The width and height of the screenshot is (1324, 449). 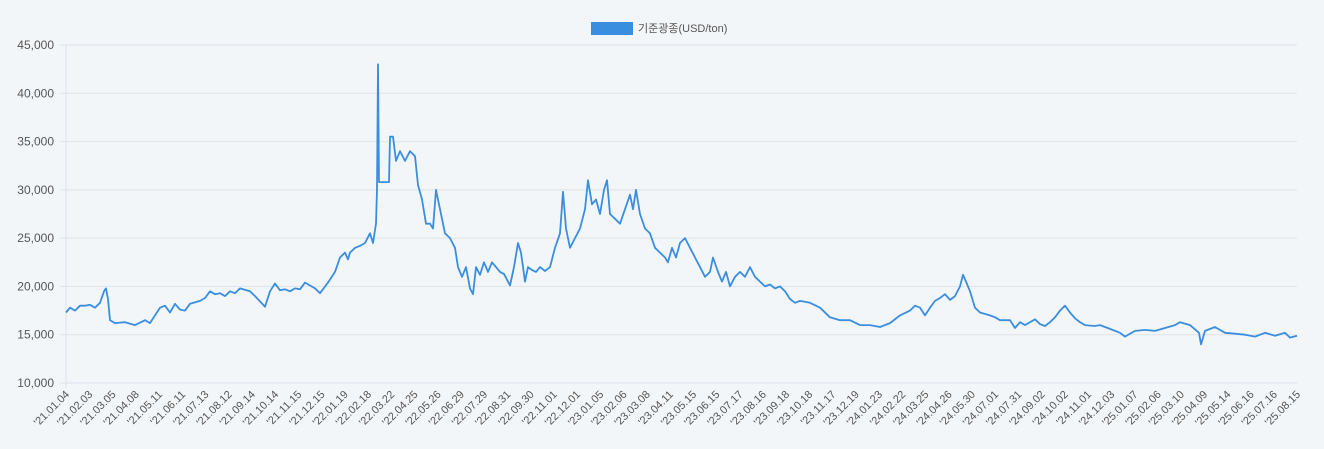 I want to click on y-tick-label: 40,000, so click(x=35, y=93).